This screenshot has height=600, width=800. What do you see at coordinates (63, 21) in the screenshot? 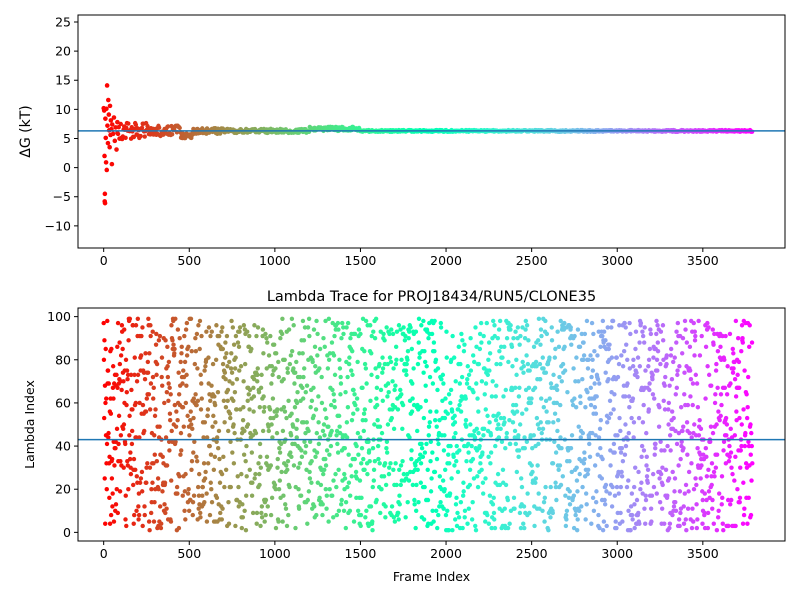
I see `y-tick-label: 25` at bounding box center [63, 21].